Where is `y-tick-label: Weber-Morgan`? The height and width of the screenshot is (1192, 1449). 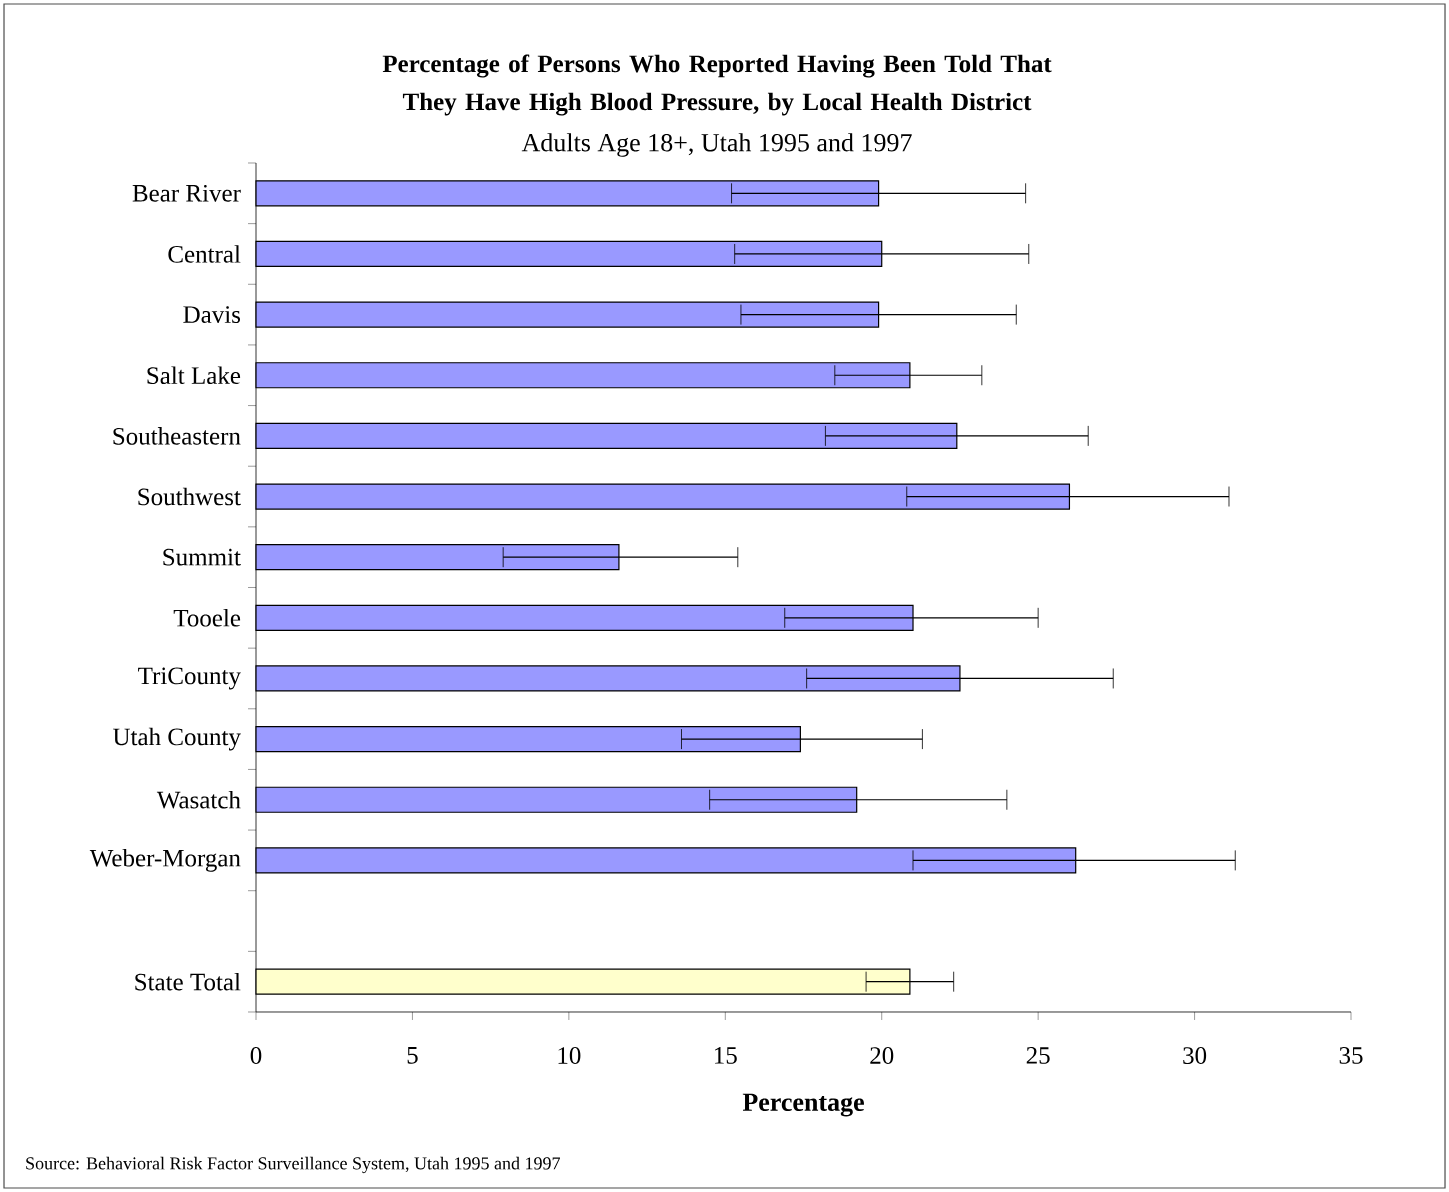
y-tick-label: Weber-Morgan is located at coordinates (165, 860).